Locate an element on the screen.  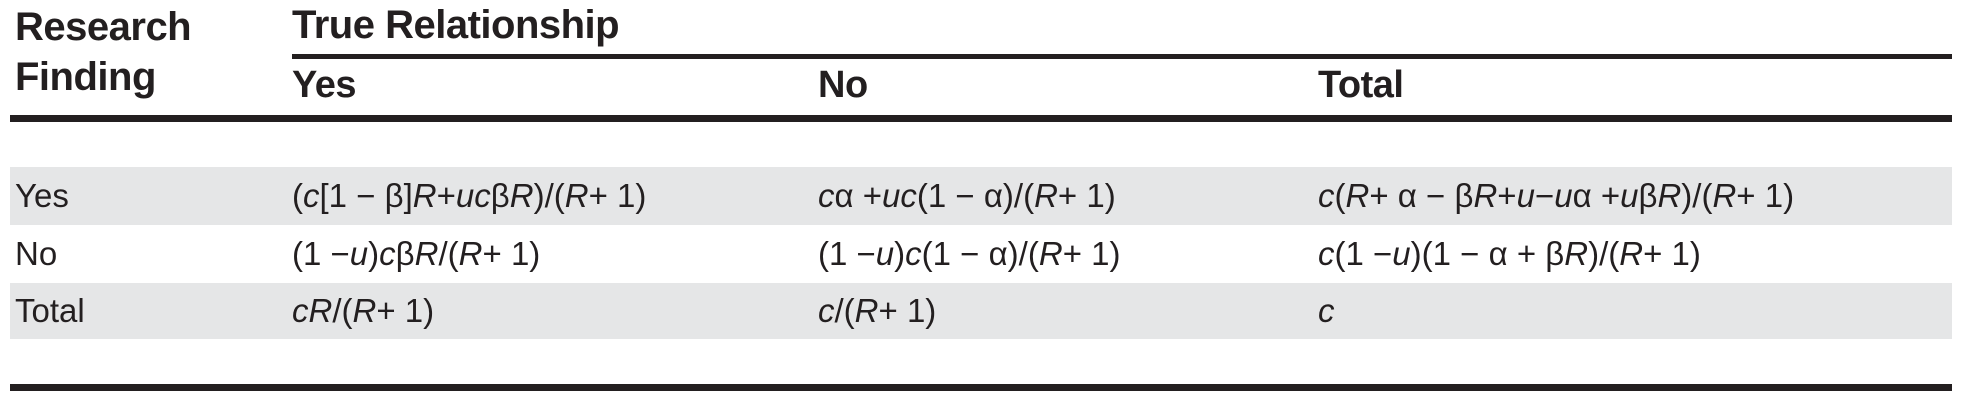
group-header-true-relationship: True Relationship is located at coordinates (456, 25).